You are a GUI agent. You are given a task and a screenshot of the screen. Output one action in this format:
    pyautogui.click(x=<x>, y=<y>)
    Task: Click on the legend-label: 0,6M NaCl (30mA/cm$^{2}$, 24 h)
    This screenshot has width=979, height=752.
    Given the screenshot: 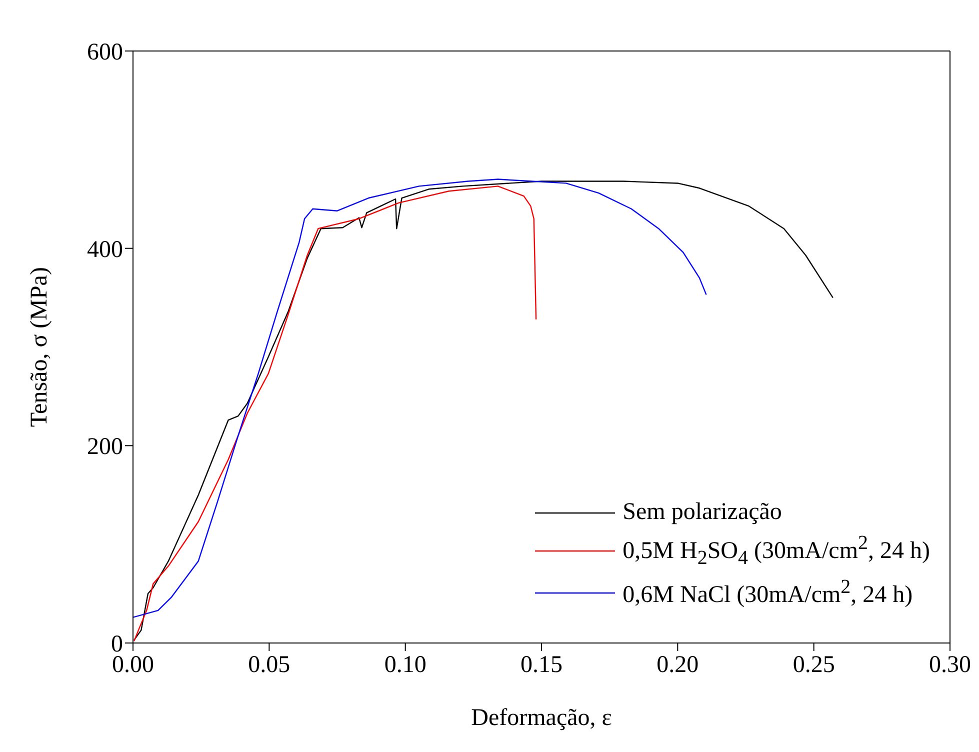 What is the action you would take?
    pyautogui.click(x=767, y=592)
    